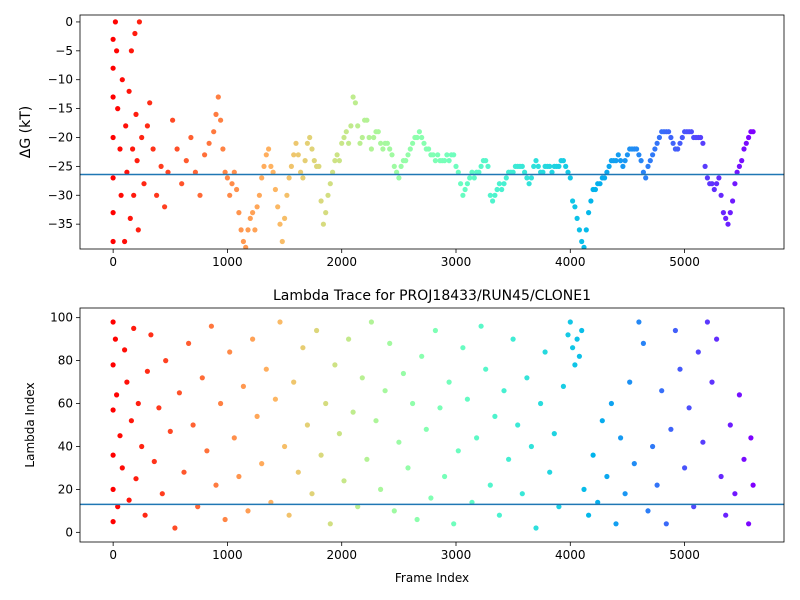 The width and height of the screenshot is (800, 600). Describe the element at coordinates (570, 262) in the screenshot. I see `delta-g-x-tick-label: 4000` at that location.